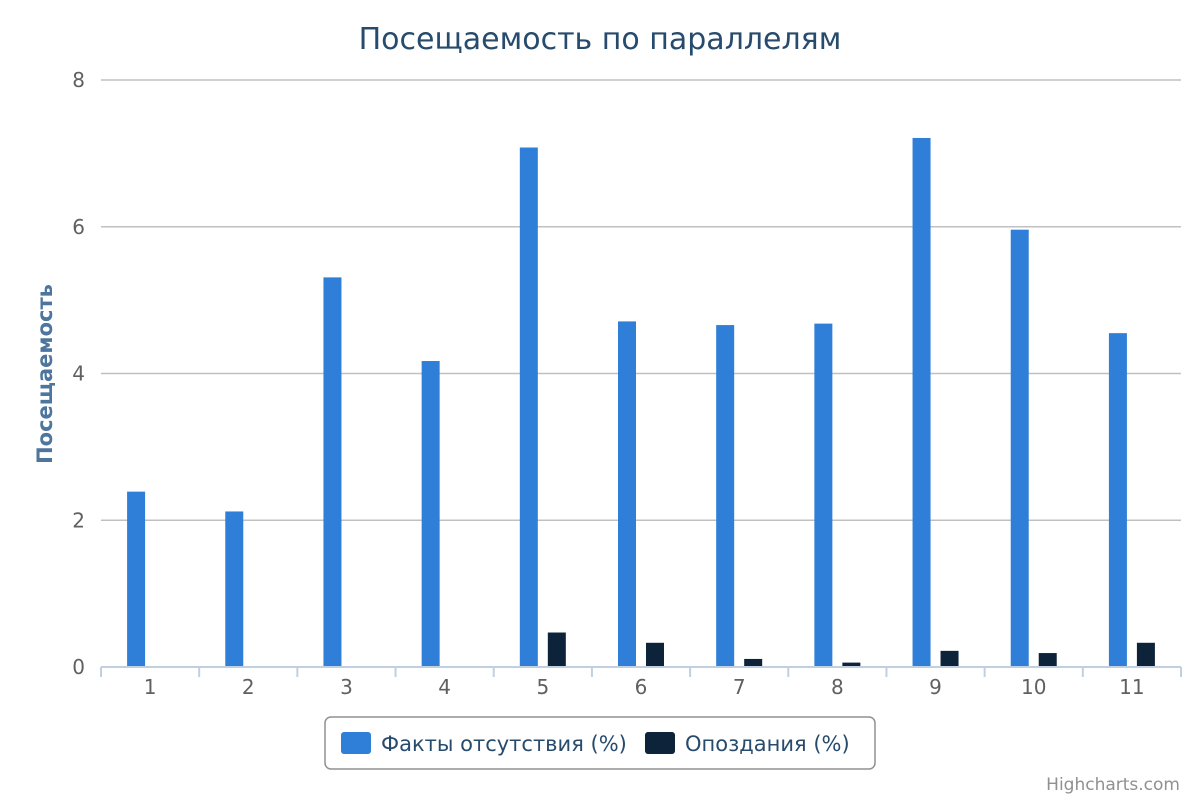 Image resolution: width=1200 pixels, height=800 pixels. I want to click on legend-item-absences: Факты отсутствия (%), so click(484, 744).